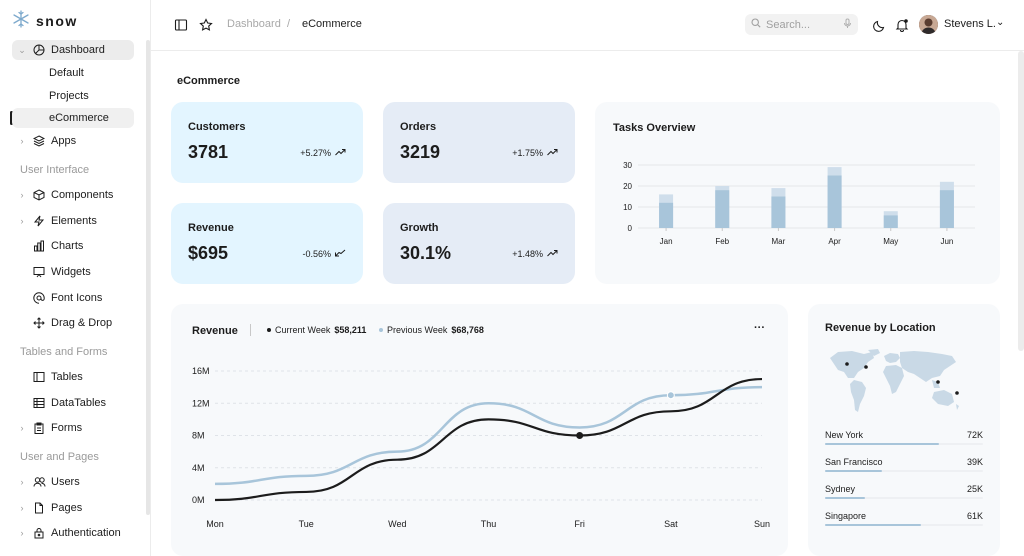  I want to click on sidebar-item-charts: Charts, so click(73, 246).